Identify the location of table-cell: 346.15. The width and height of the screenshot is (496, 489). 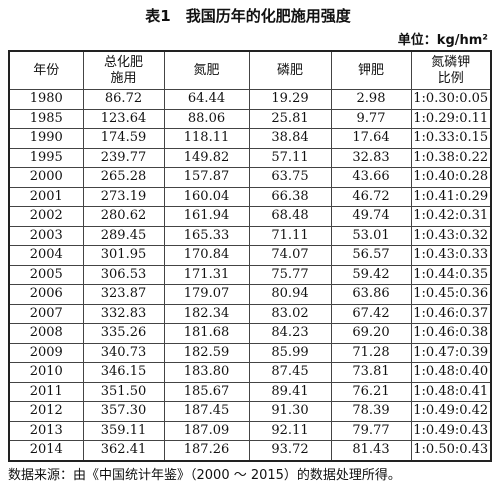
(123, 372).